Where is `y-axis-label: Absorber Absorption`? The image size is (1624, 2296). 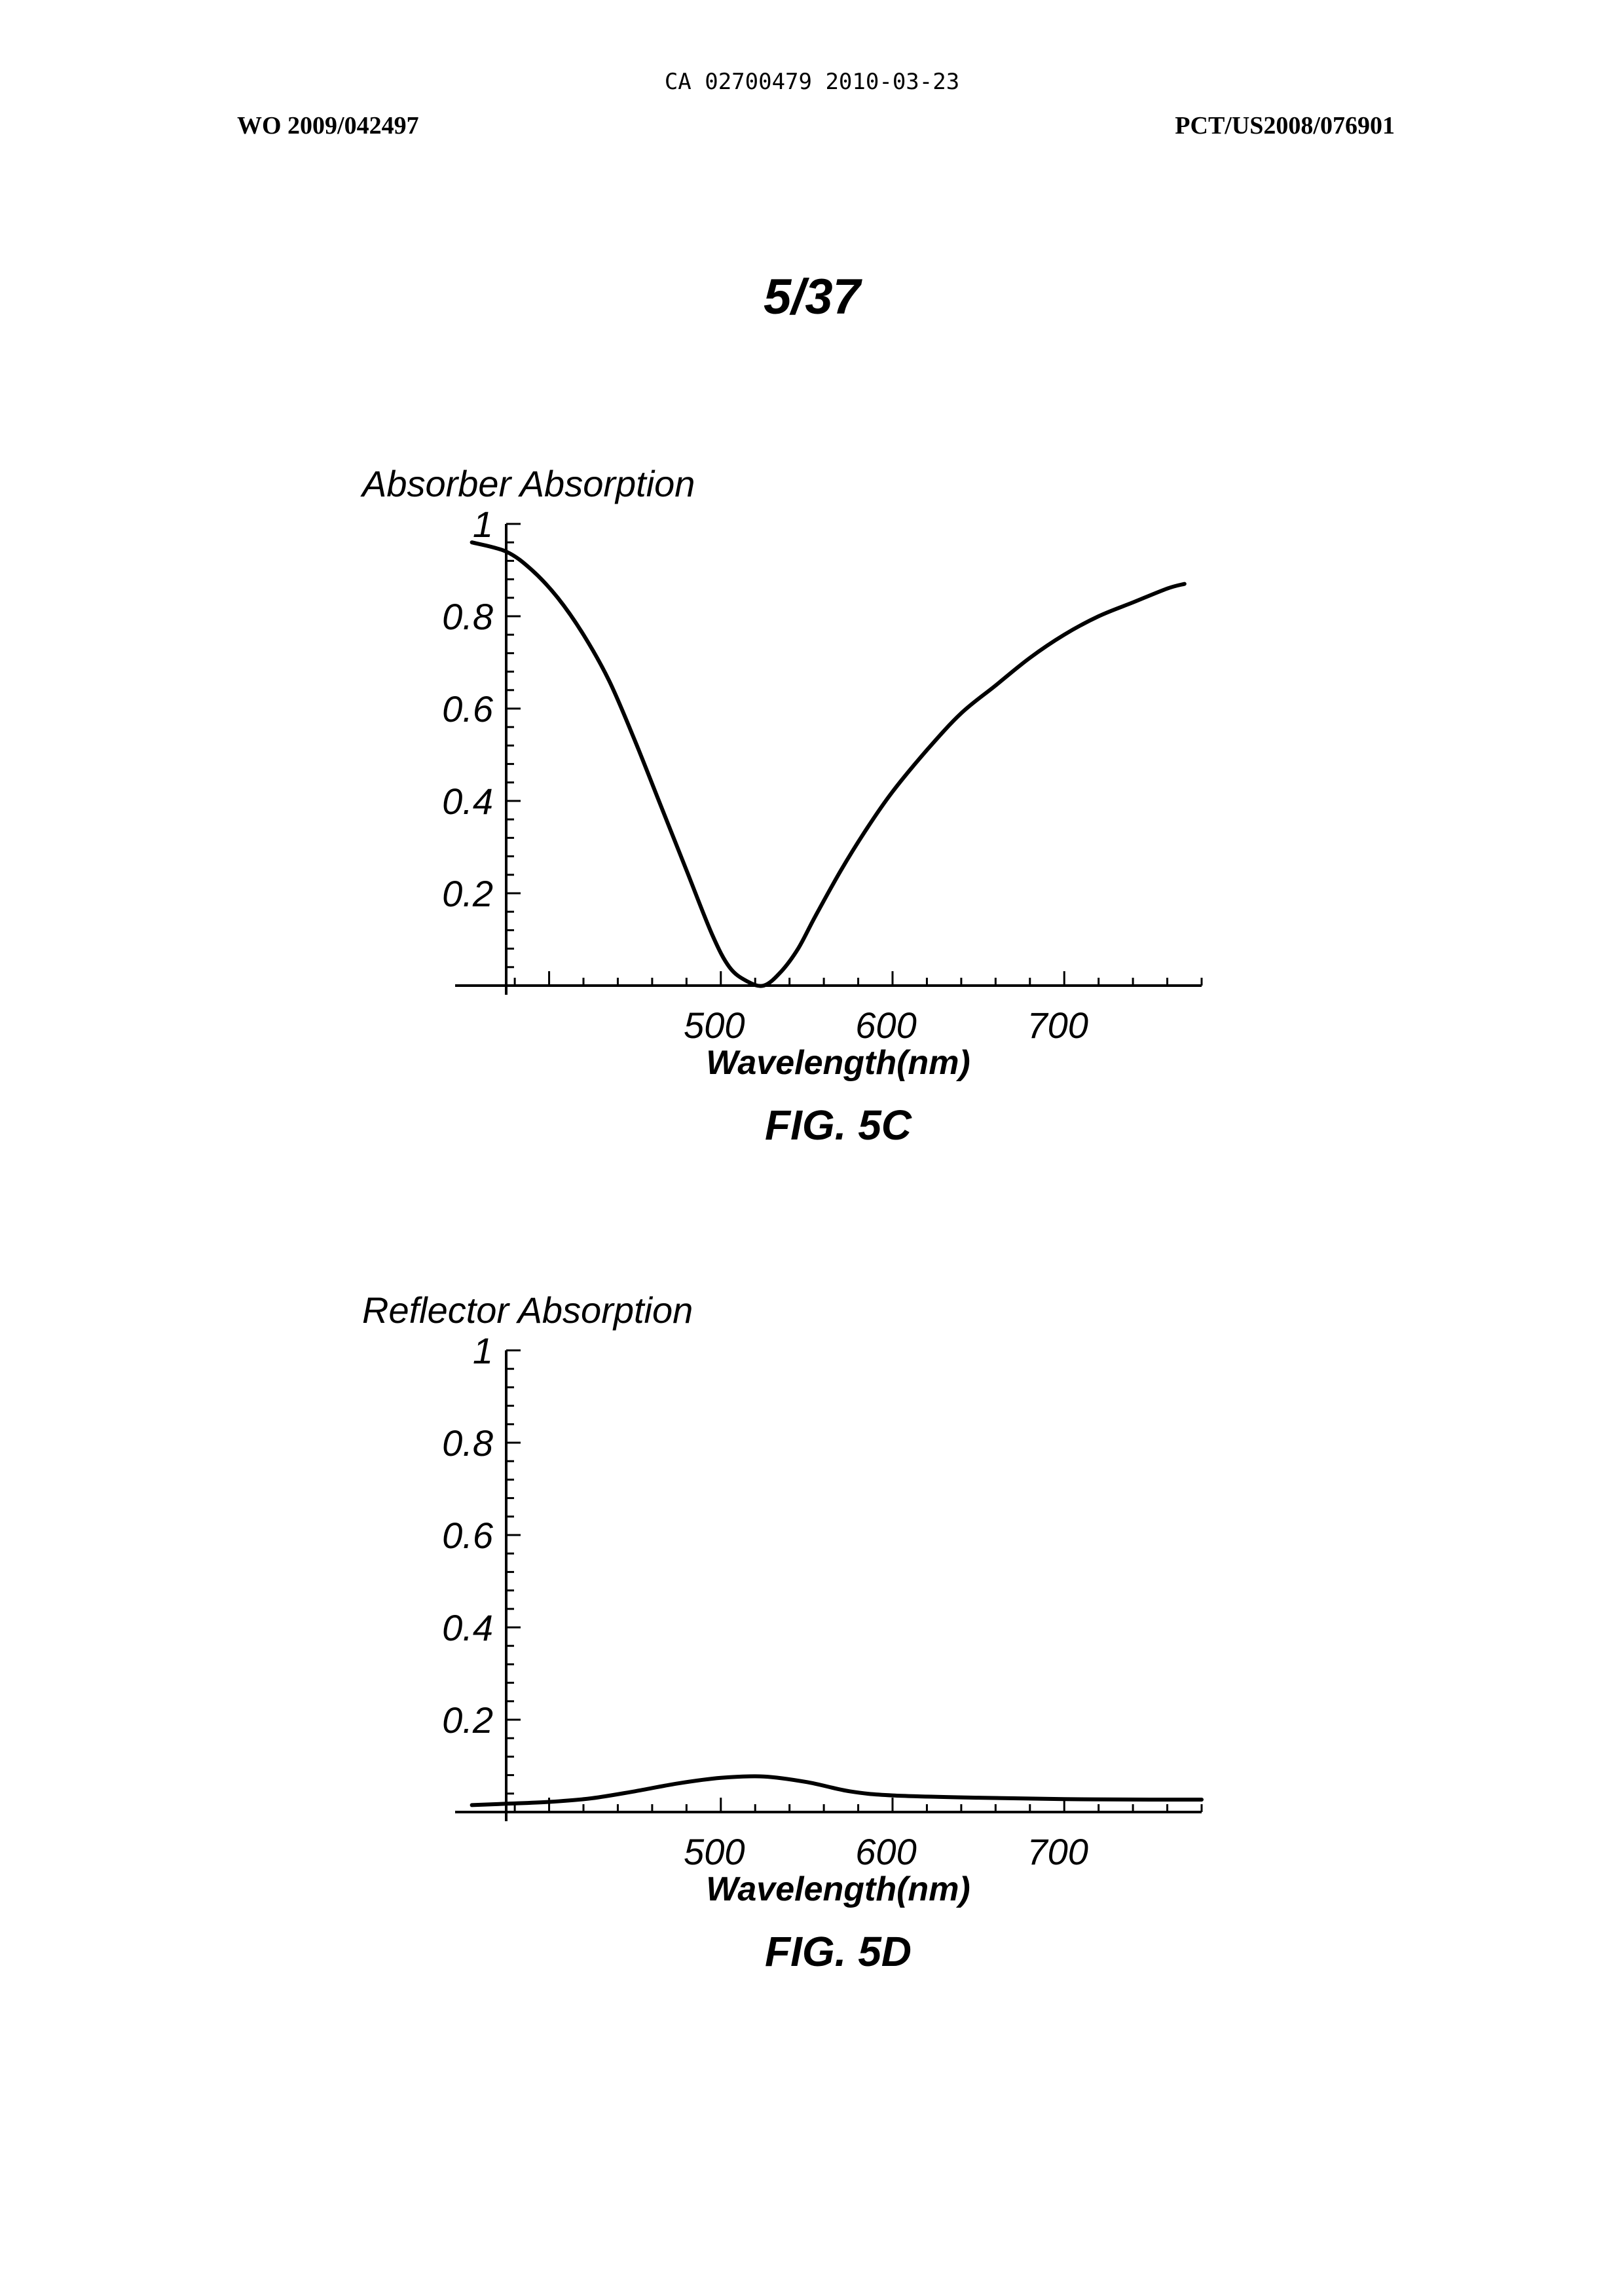
y-axis-label: Absorber Absorption is located at coordinates (527, 484).